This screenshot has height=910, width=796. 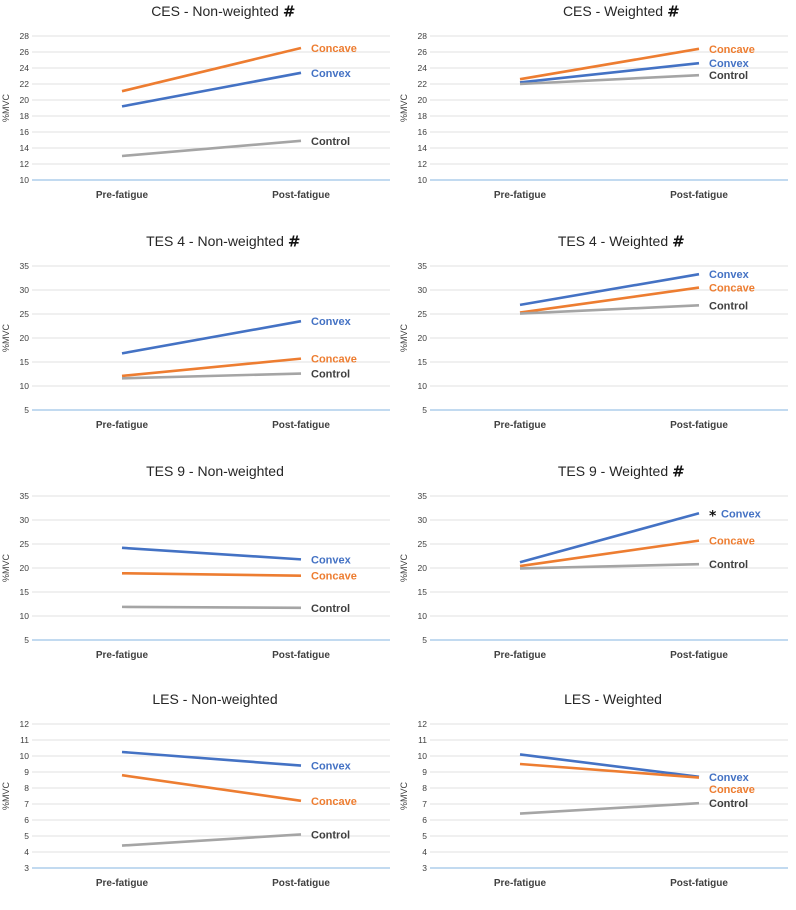 What do you see at coordinates (25, 592) in the screenshot?
I see `y-tick-label: 15` at bounding box center [25, 592].